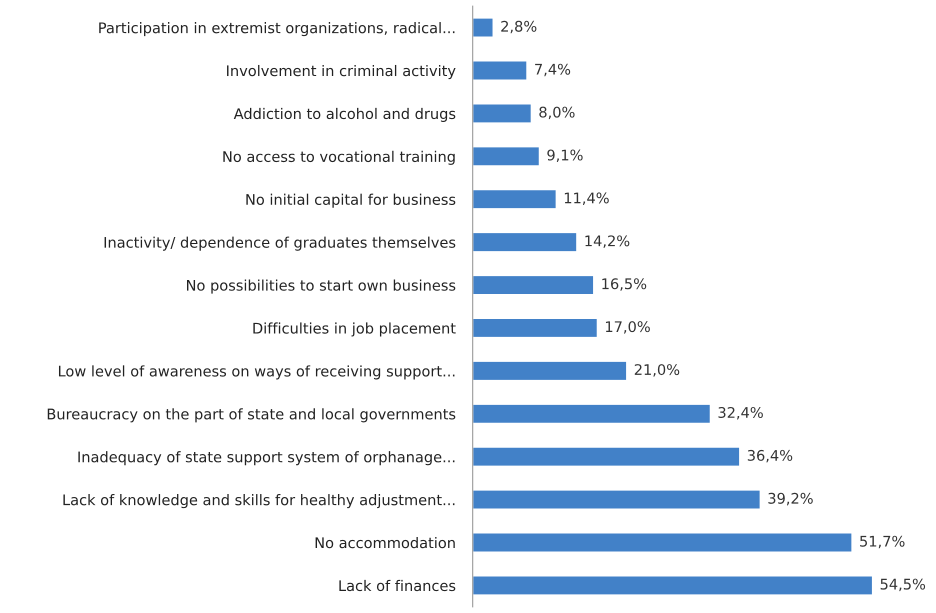 This screenshot has width=936, height=613. I want to click on data-label: 36,4%, so click(770, 456).